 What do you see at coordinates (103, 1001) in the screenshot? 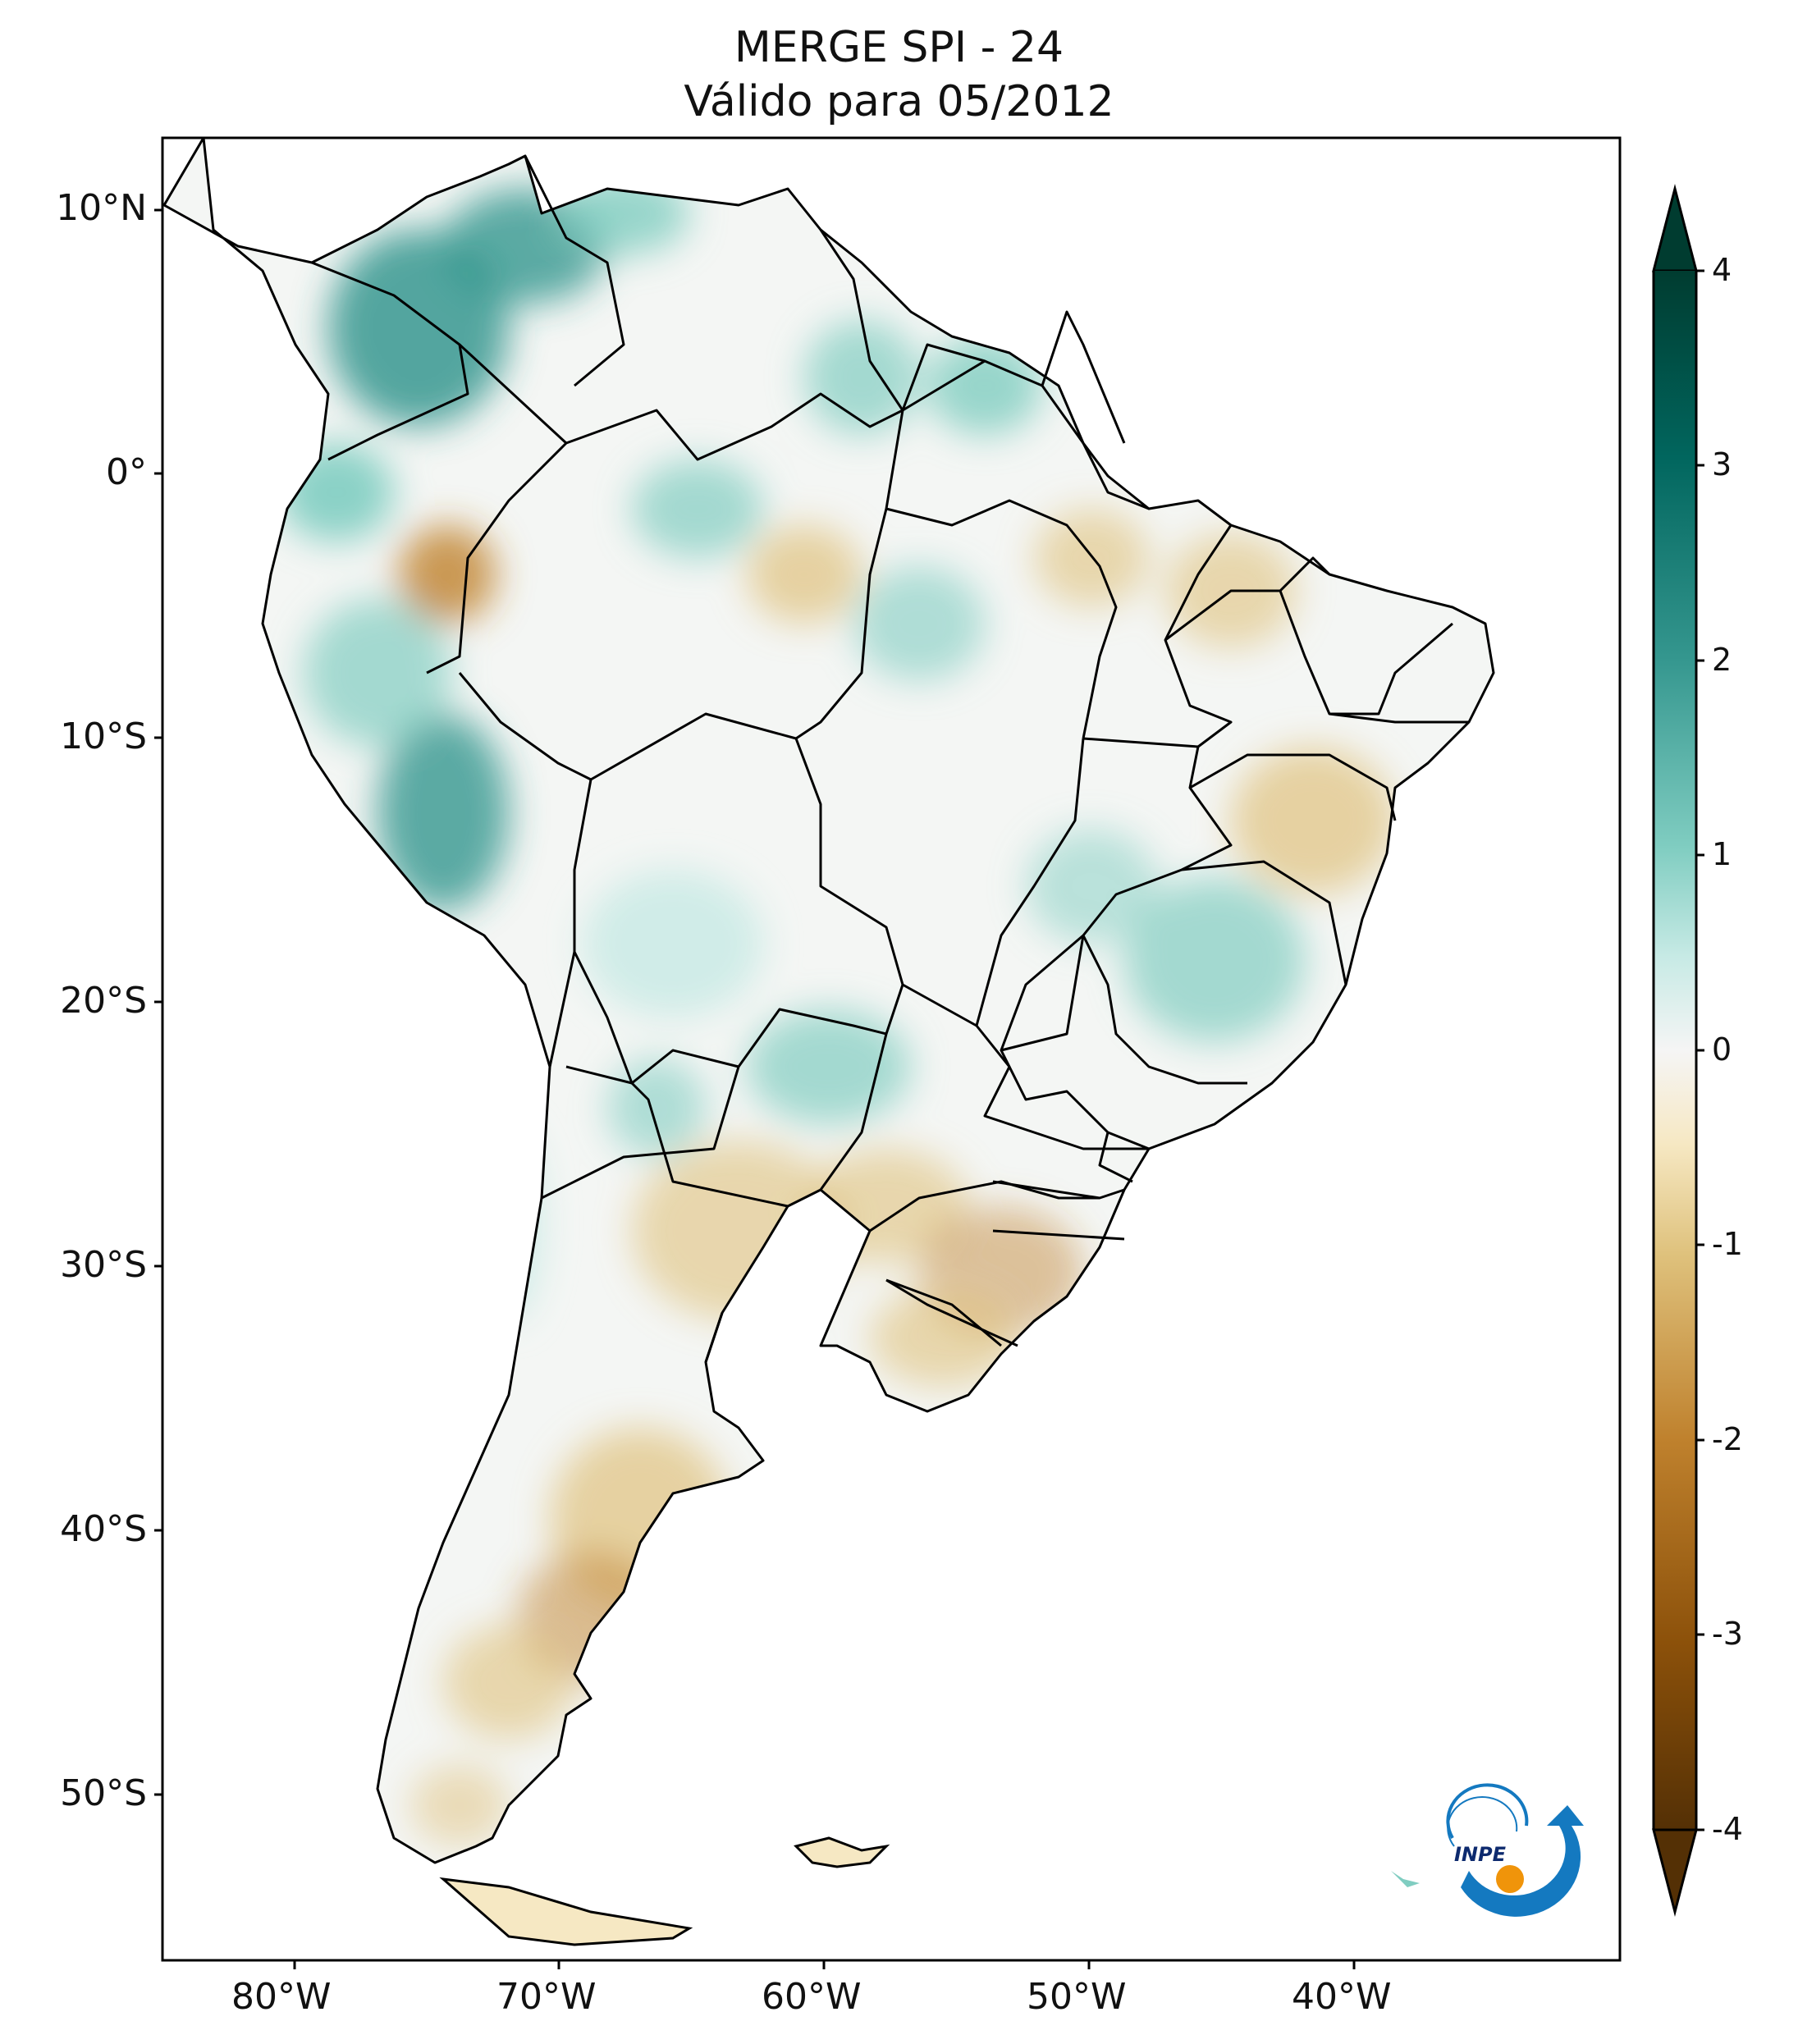
I see `lat-label-20s: 20°S` at bounding box center [103, 1001].